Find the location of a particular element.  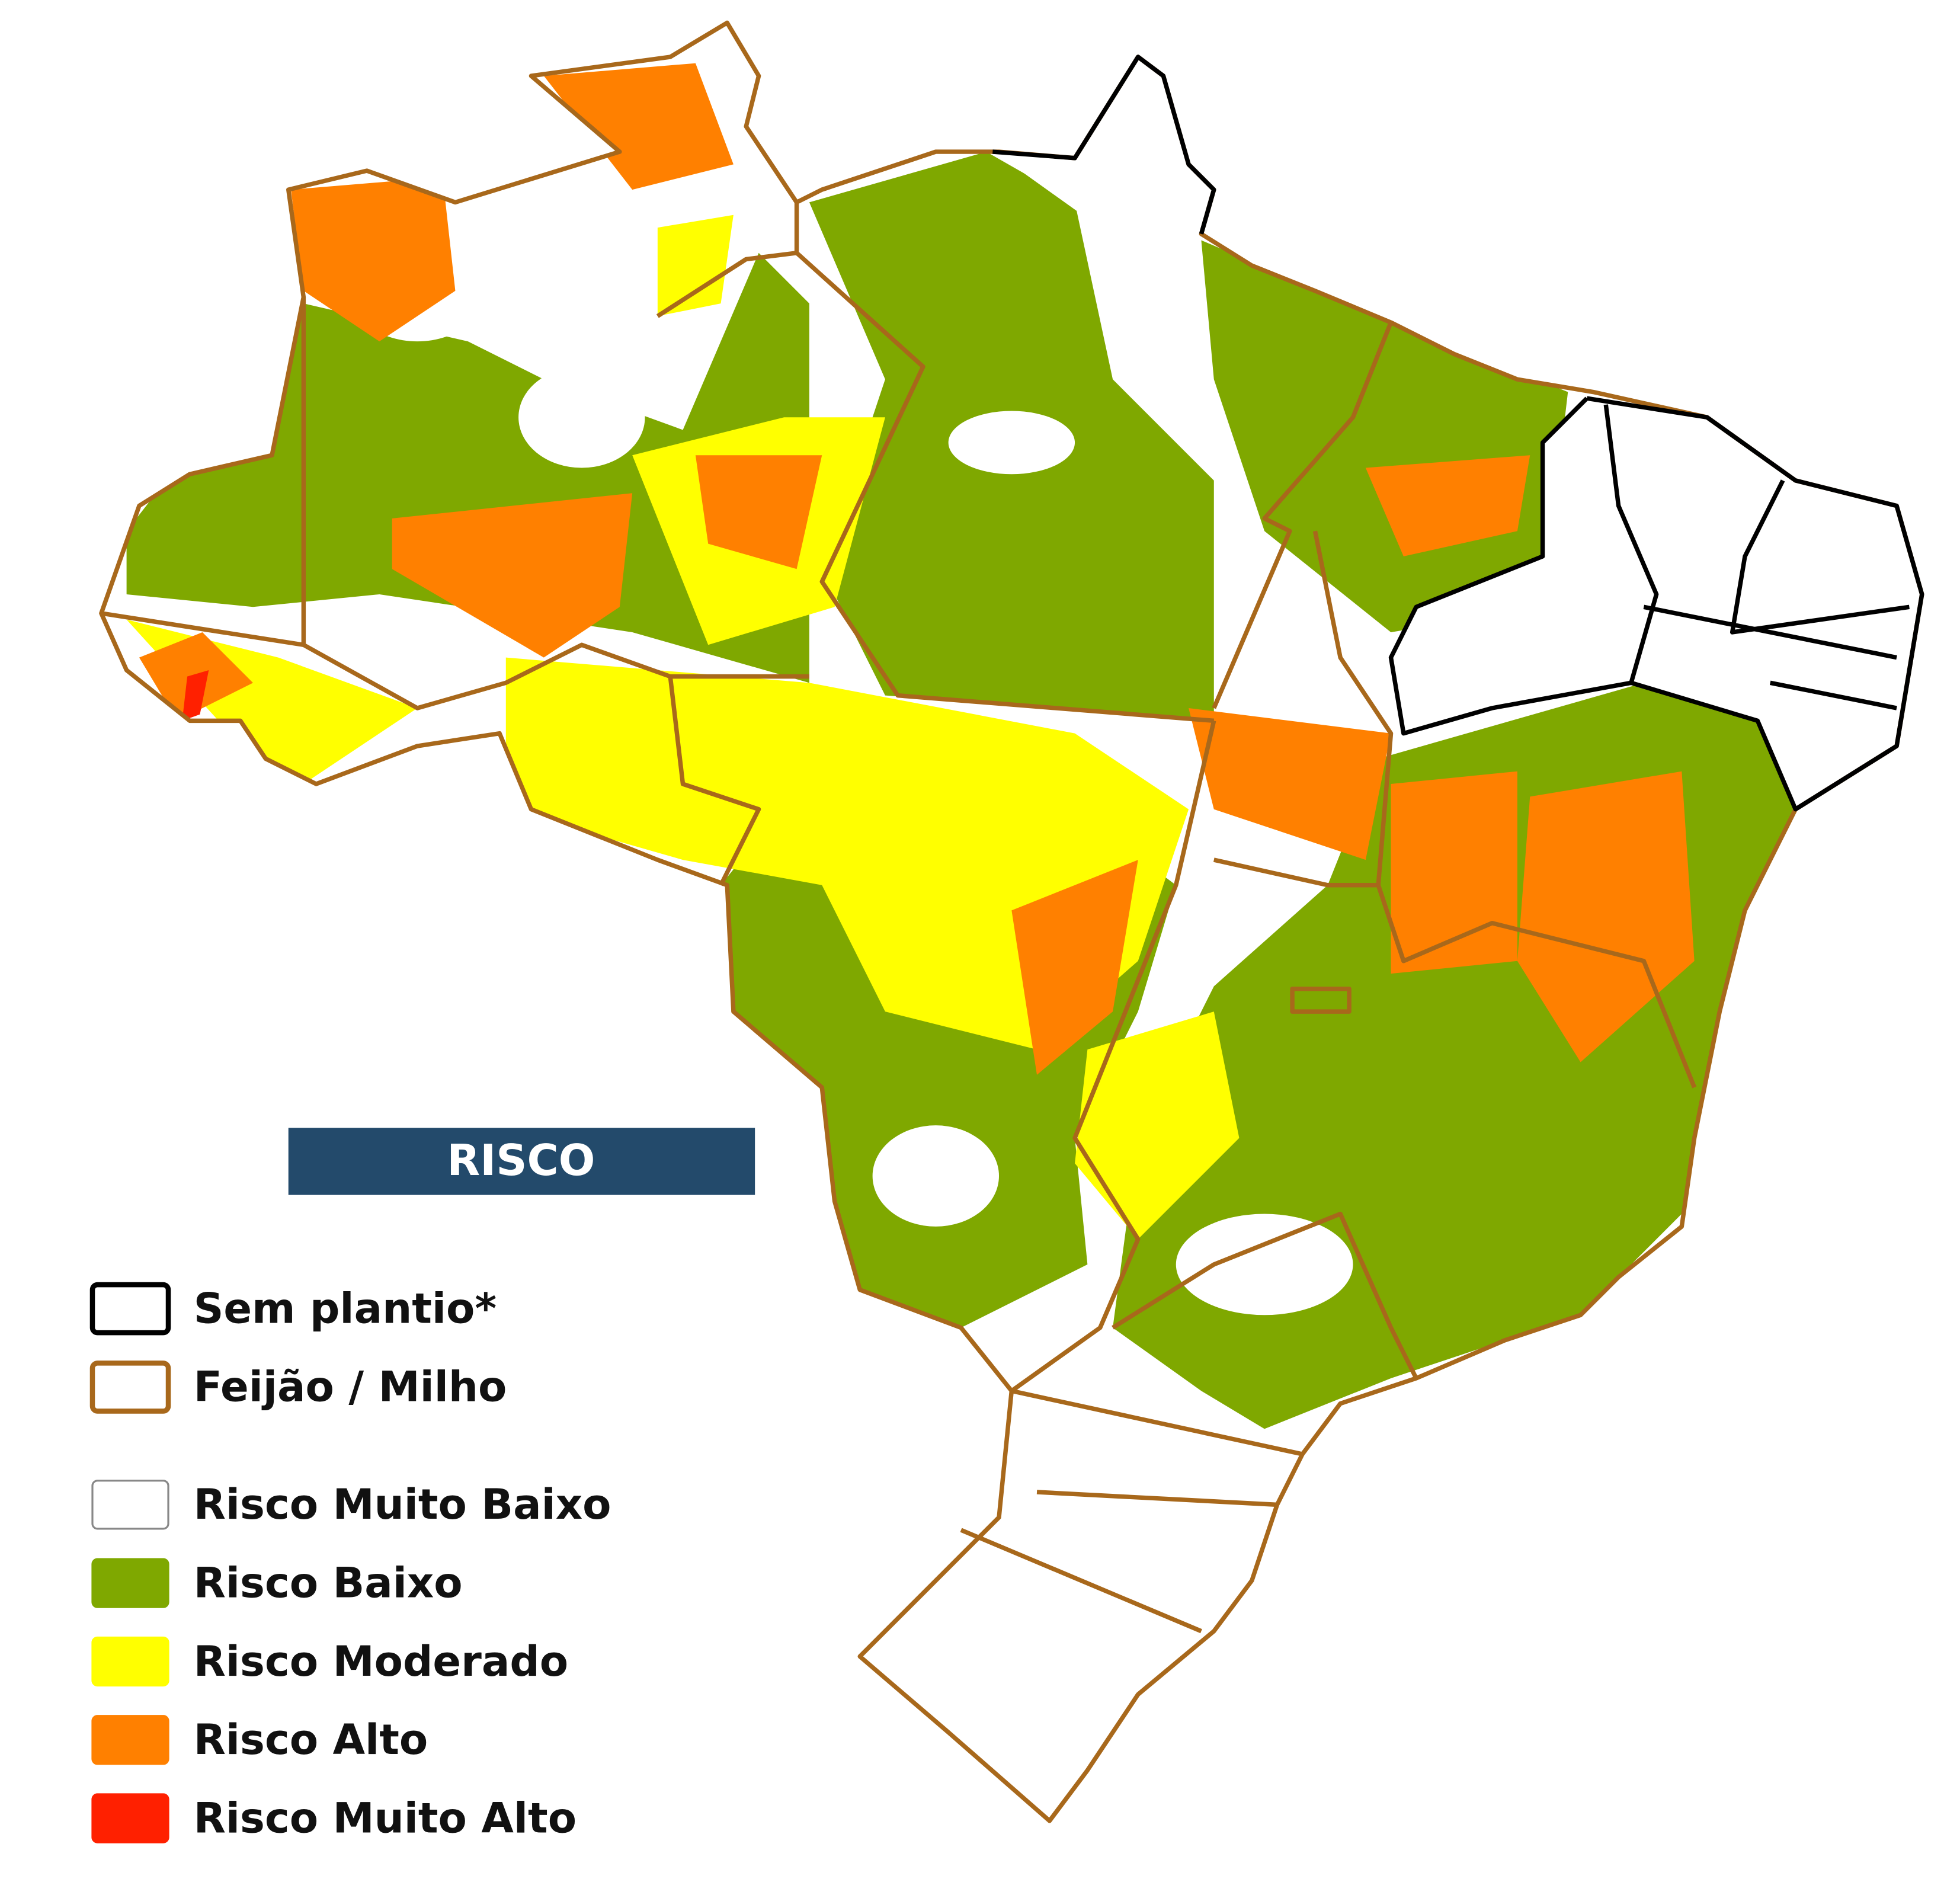

legend-title: RISCO is located at coordinates (521, 1161).